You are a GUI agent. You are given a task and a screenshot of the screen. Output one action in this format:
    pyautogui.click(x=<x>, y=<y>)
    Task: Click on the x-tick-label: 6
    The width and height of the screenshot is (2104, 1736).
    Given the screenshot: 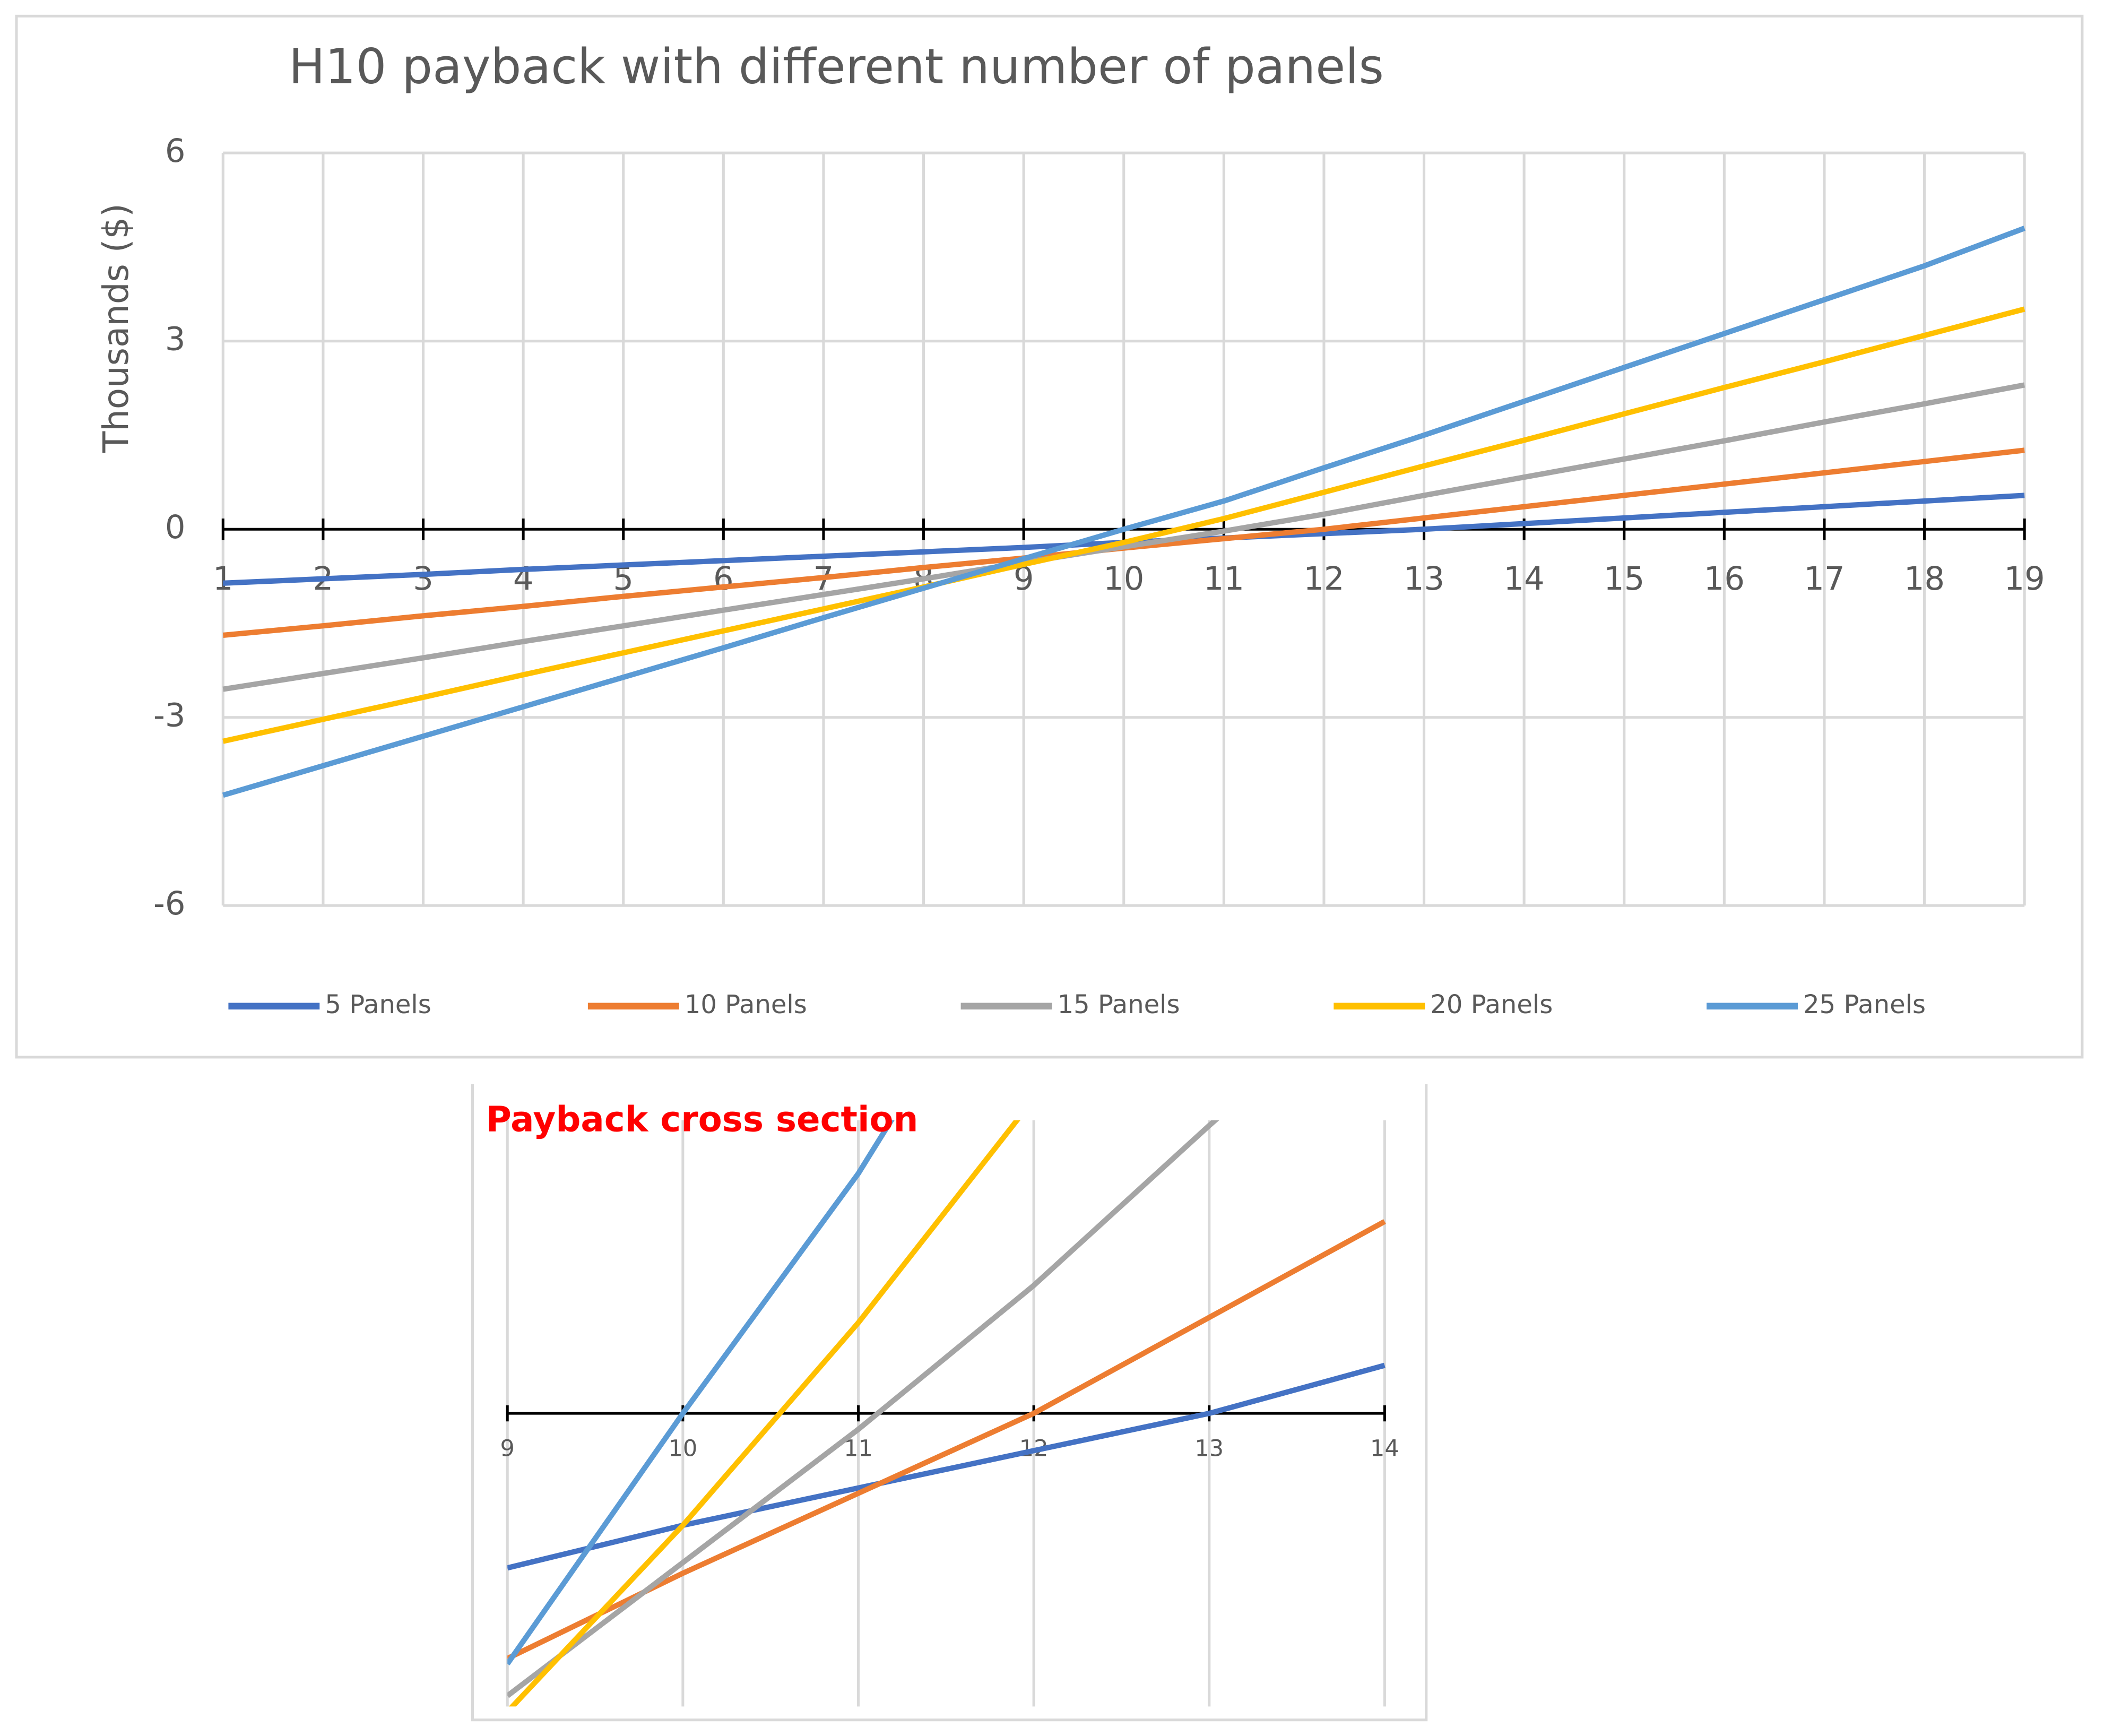 What is the action you would take?
    pyautogui.click(x=723, y=579)
    